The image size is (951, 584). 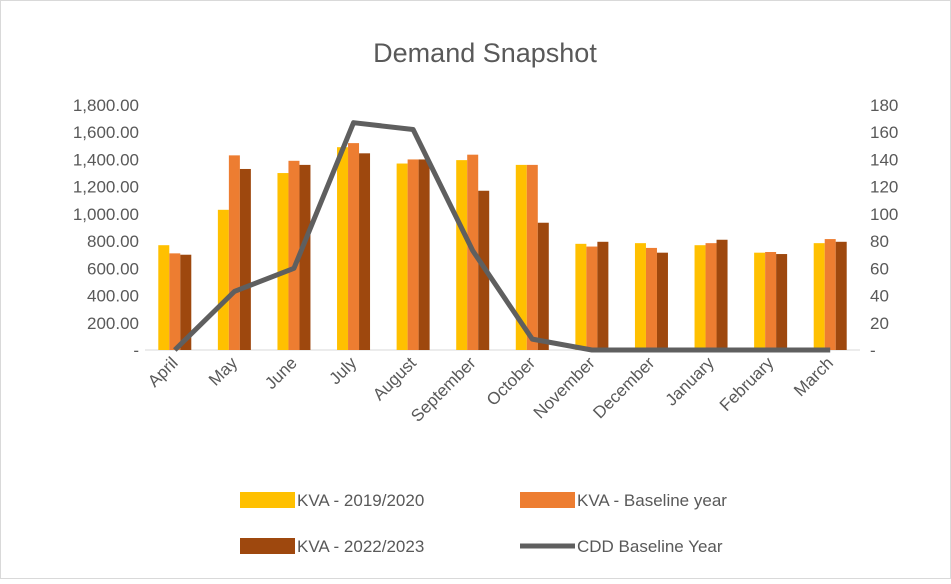 I want to click on y-tick-label: 1,400.00, so click(x=106, y=159).